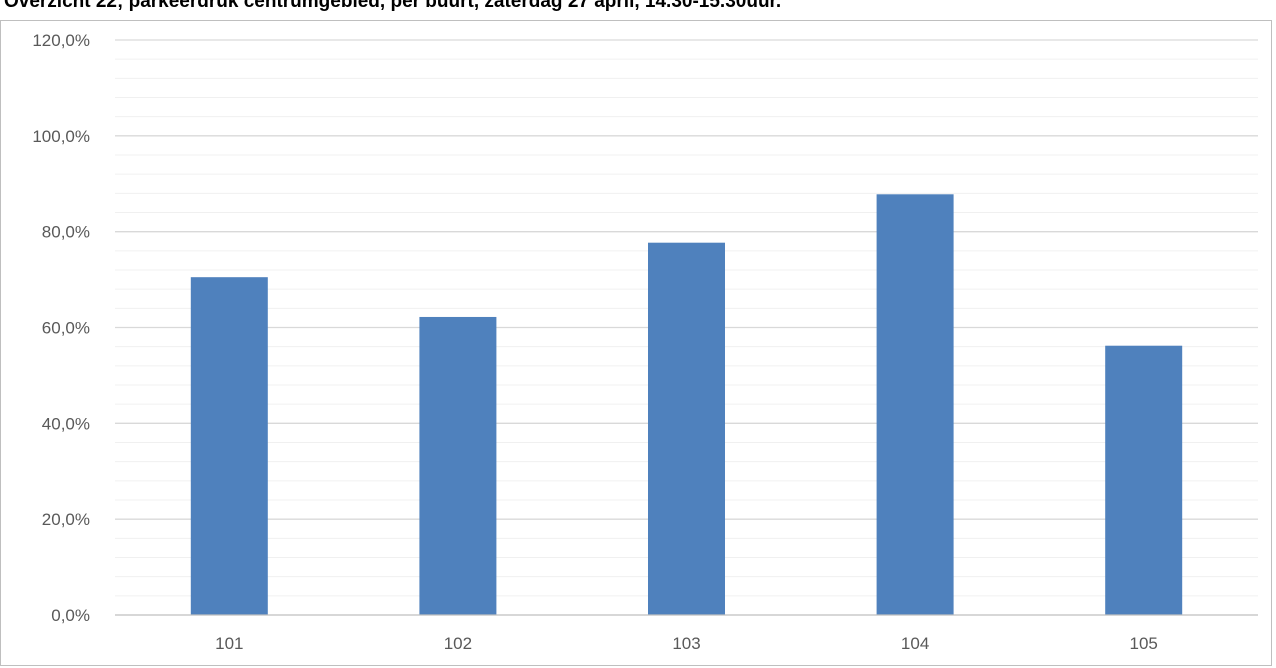 The height and width of the screenshot is (668, 1276). I want to click on x-tick-label: 103, so click(686, 643).